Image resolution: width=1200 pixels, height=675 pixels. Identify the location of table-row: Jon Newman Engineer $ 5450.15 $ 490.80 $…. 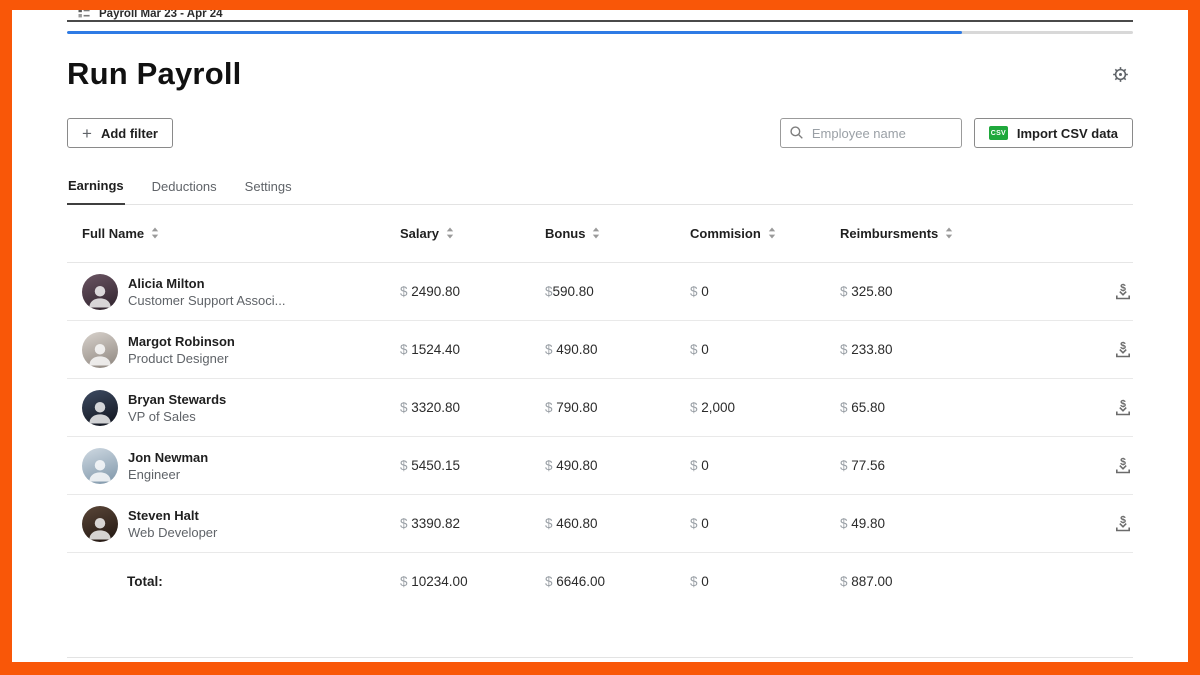
(600, 466).